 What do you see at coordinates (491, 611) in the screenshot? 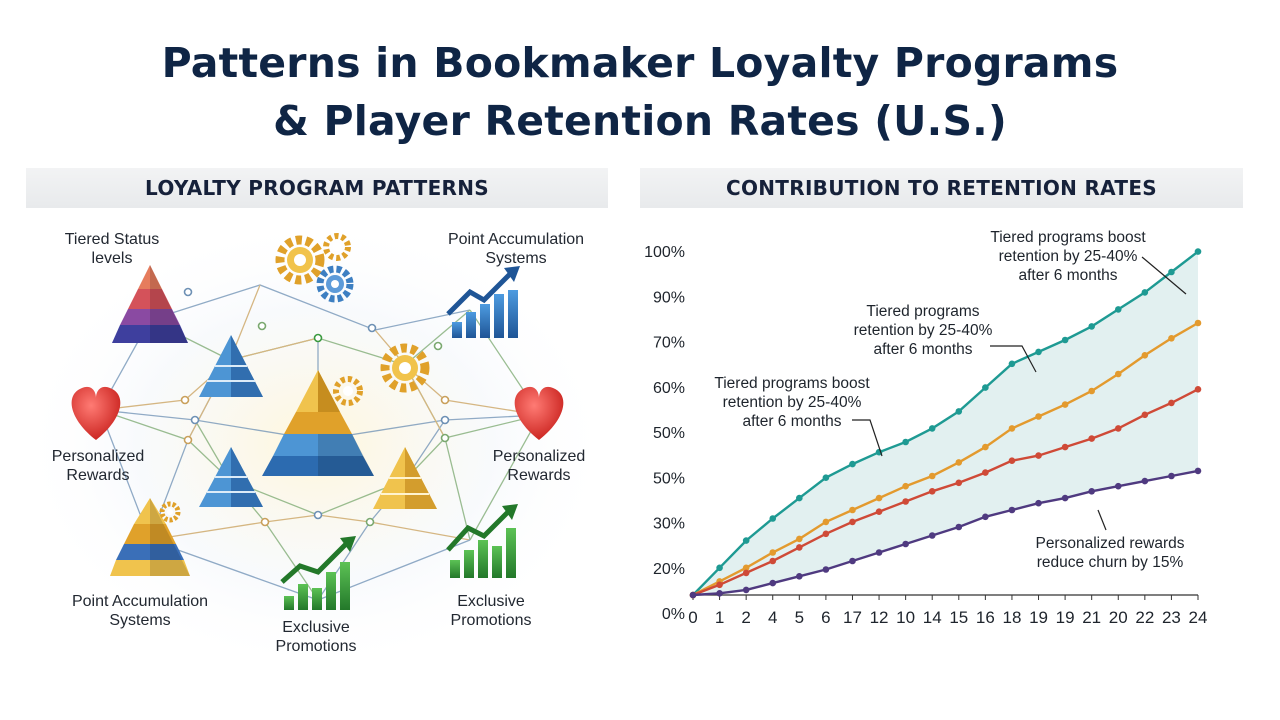
I see `label-exclusive-promotions-right: Exclusive Promotions` at bounding box center [491, 611].